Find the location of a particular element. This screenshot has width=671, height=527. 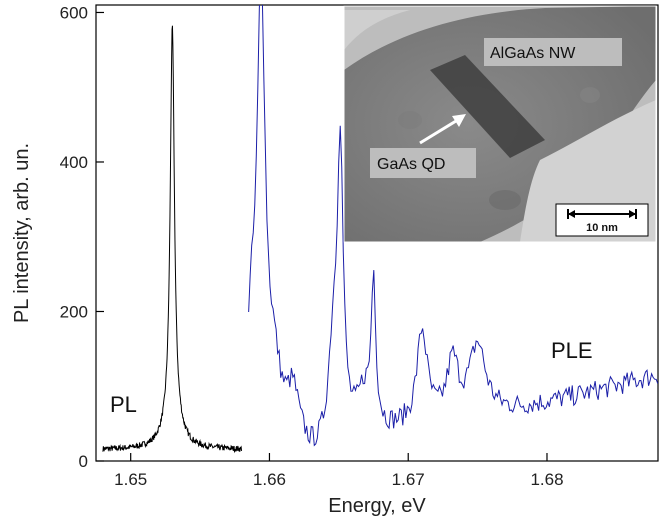

quantum-dot-shape is located at coordinates (487, 106).